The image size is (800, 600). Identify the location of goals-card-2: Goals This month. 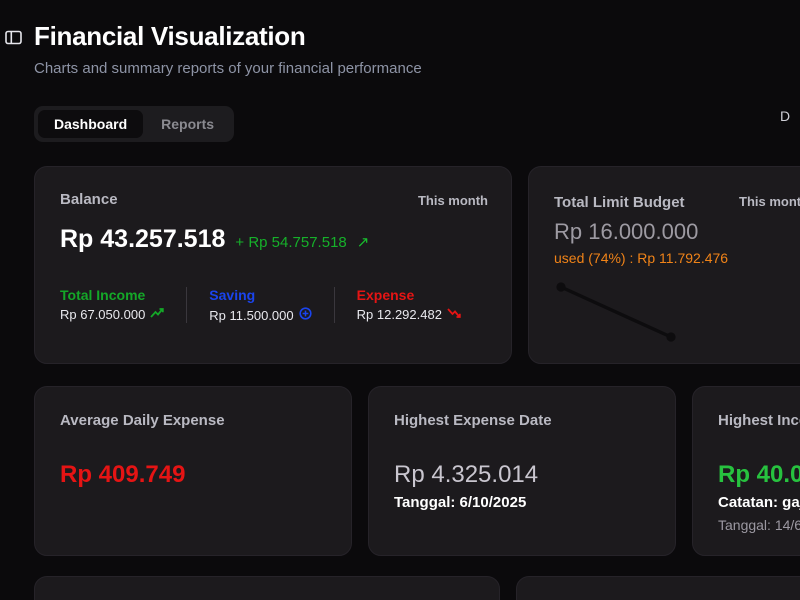
(658, 588).